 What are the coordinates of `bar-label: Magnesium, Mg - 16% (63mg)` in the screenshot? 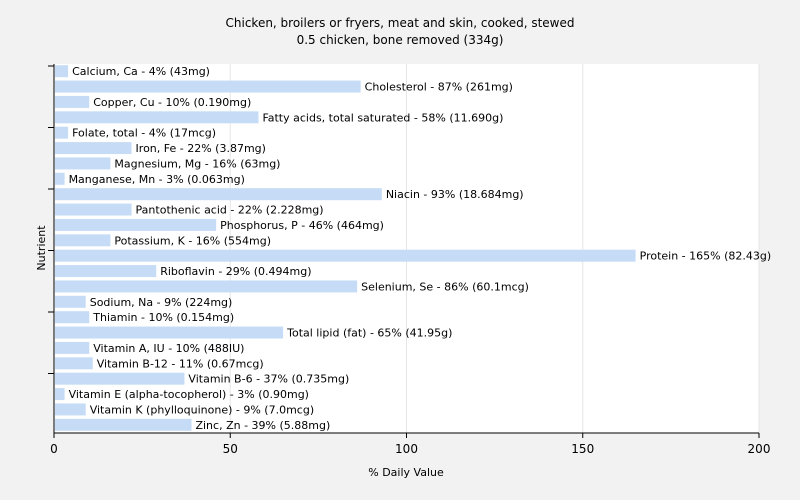 It's located at (197, 163).